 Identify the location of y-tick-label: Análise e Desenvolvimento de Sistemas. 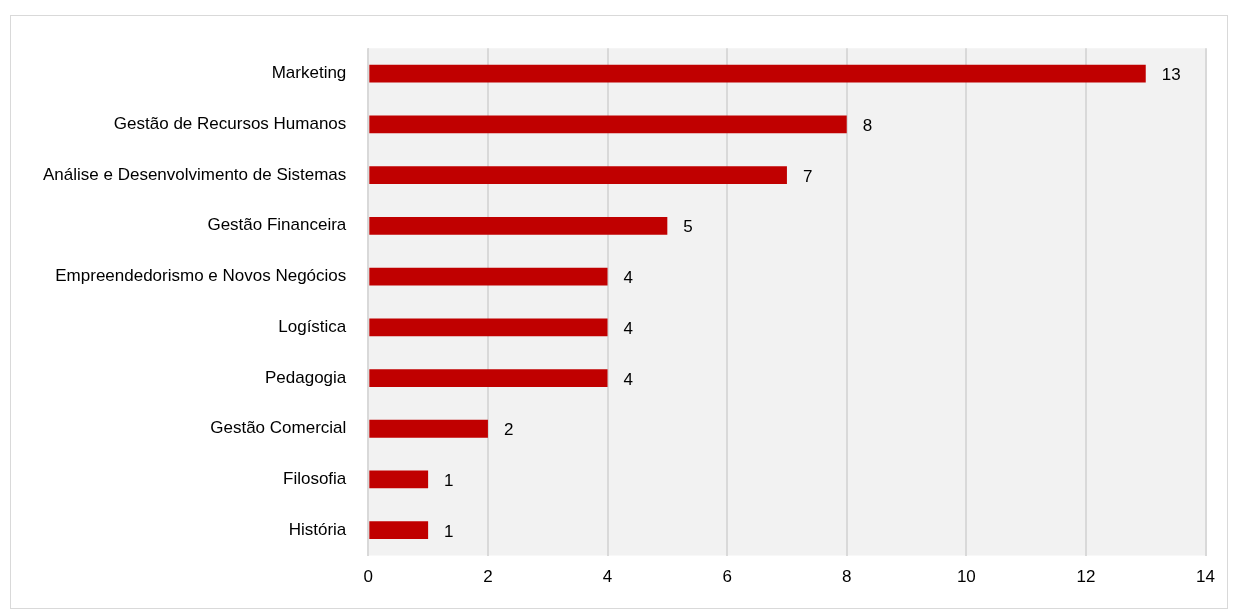
(194, 174).